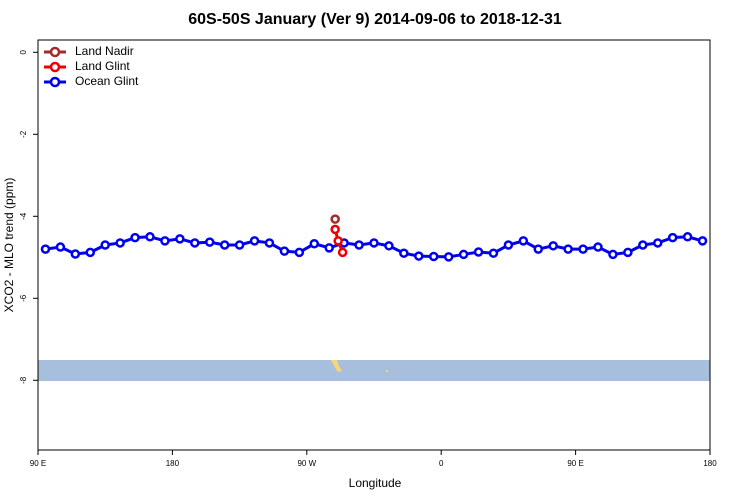  I want to click on map-strip, so click(374, 370).